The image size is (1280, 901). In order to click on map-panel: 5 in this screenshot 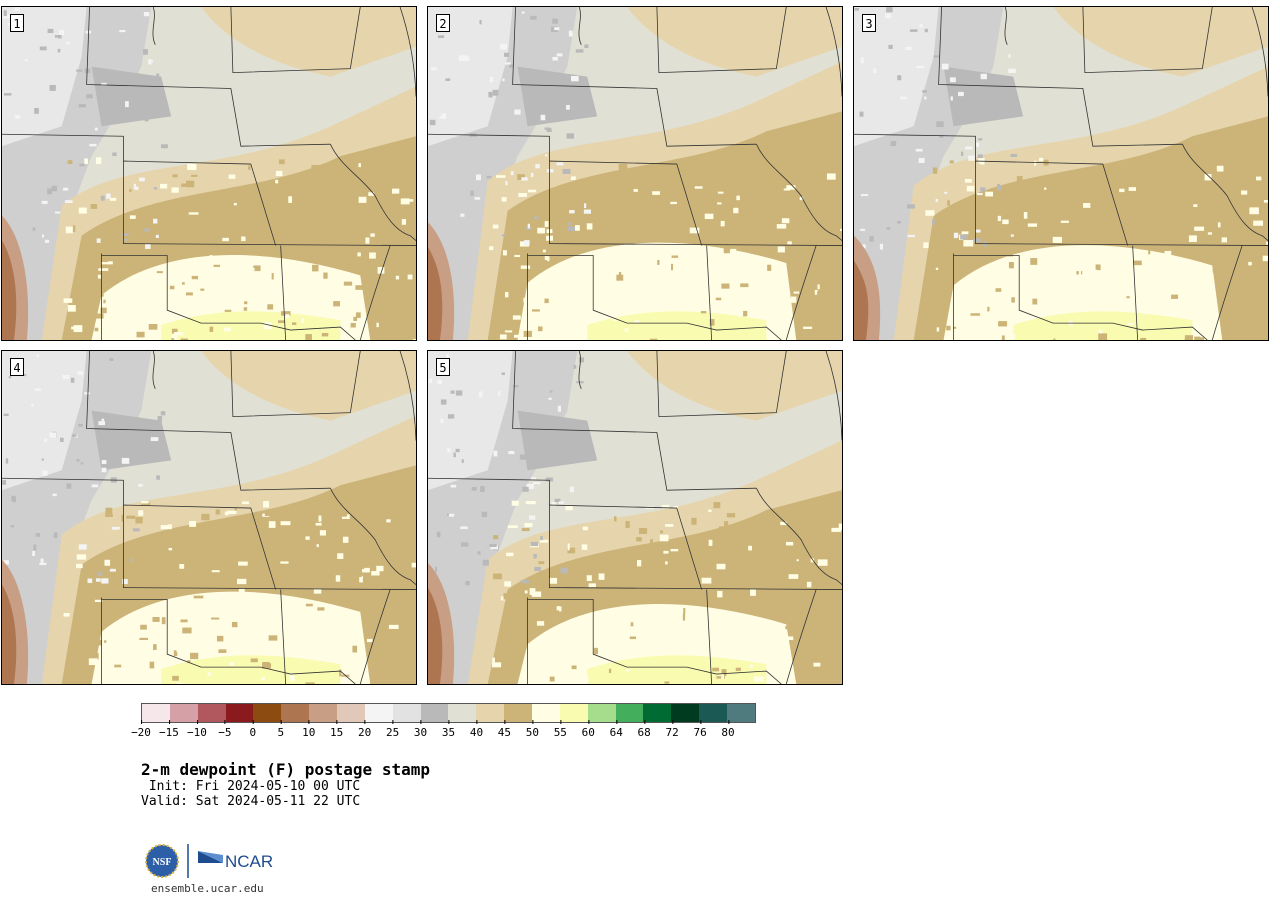, I will do `click(635, 517)`.